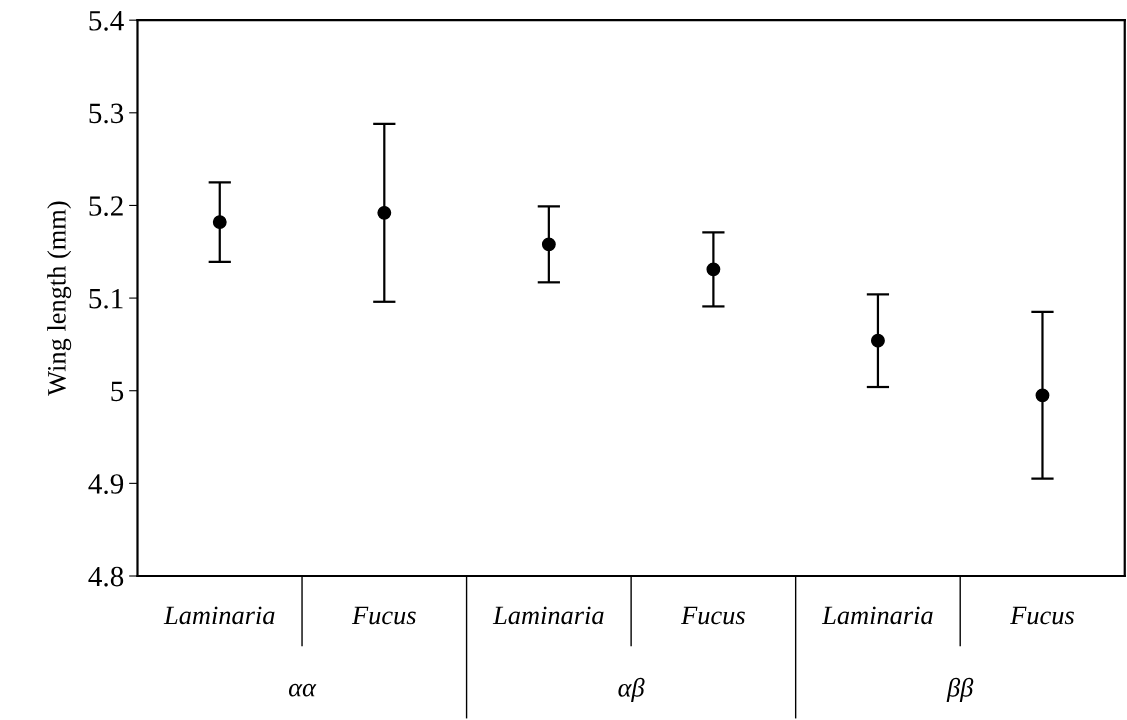  I want to click on y-tick-label: 5.4, so click(106, 21).